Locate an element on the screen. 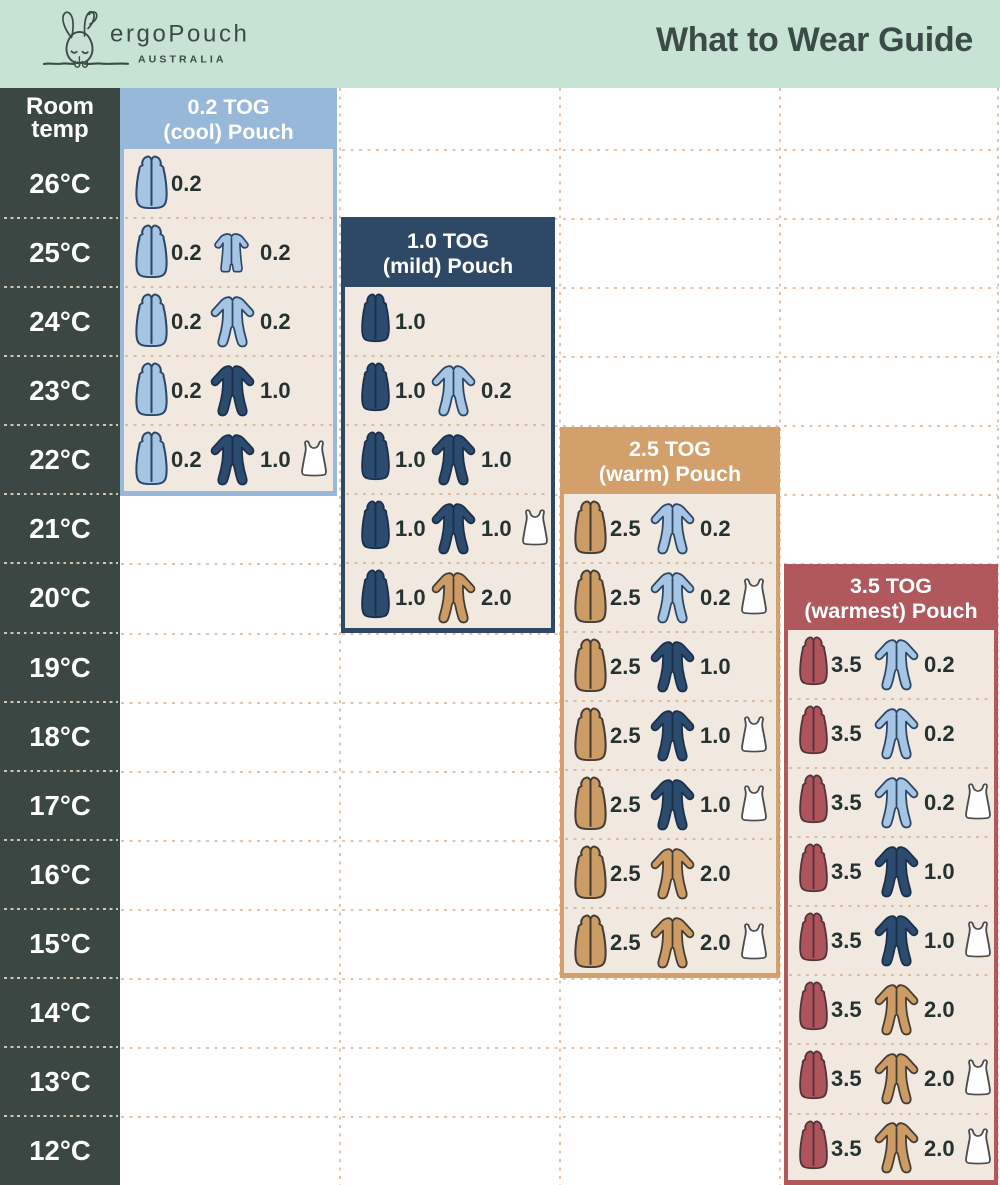 The height and width of the screenshot is (1185, 1000). svg-text: ergoPouch is located at coordinates (180, 34).